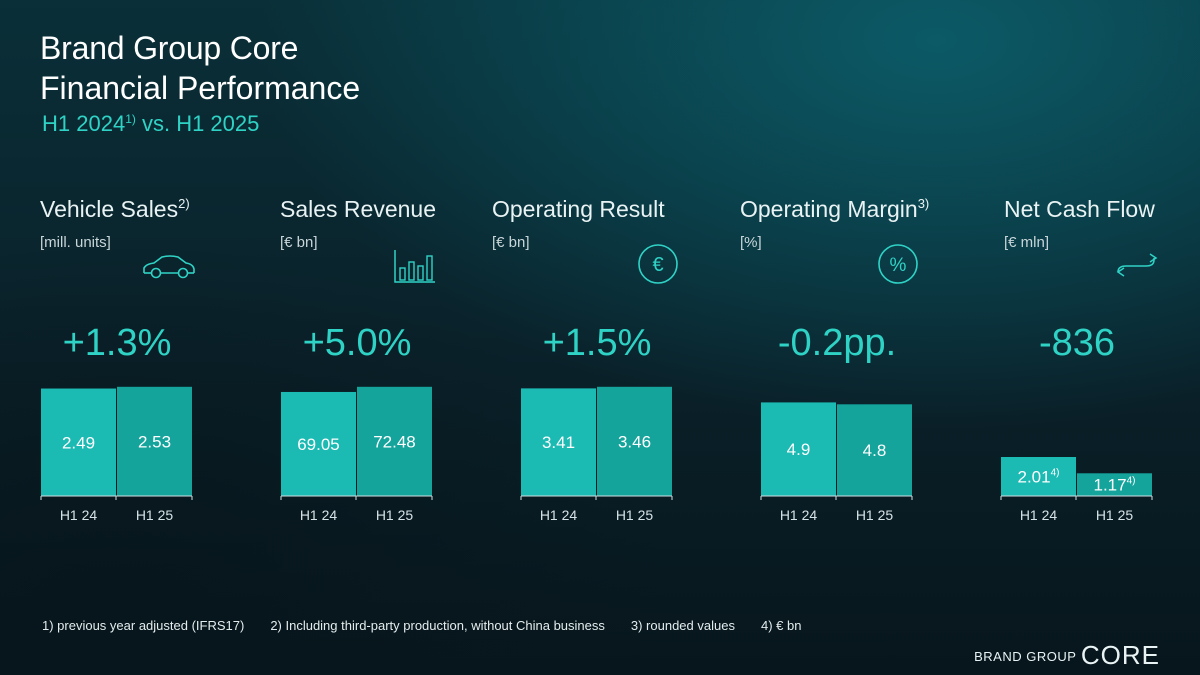 Image resolution: width=1200 pixels, height=675 pixels. I want to click on kpi-name-text: Sales Revenue, so click(358, 209).